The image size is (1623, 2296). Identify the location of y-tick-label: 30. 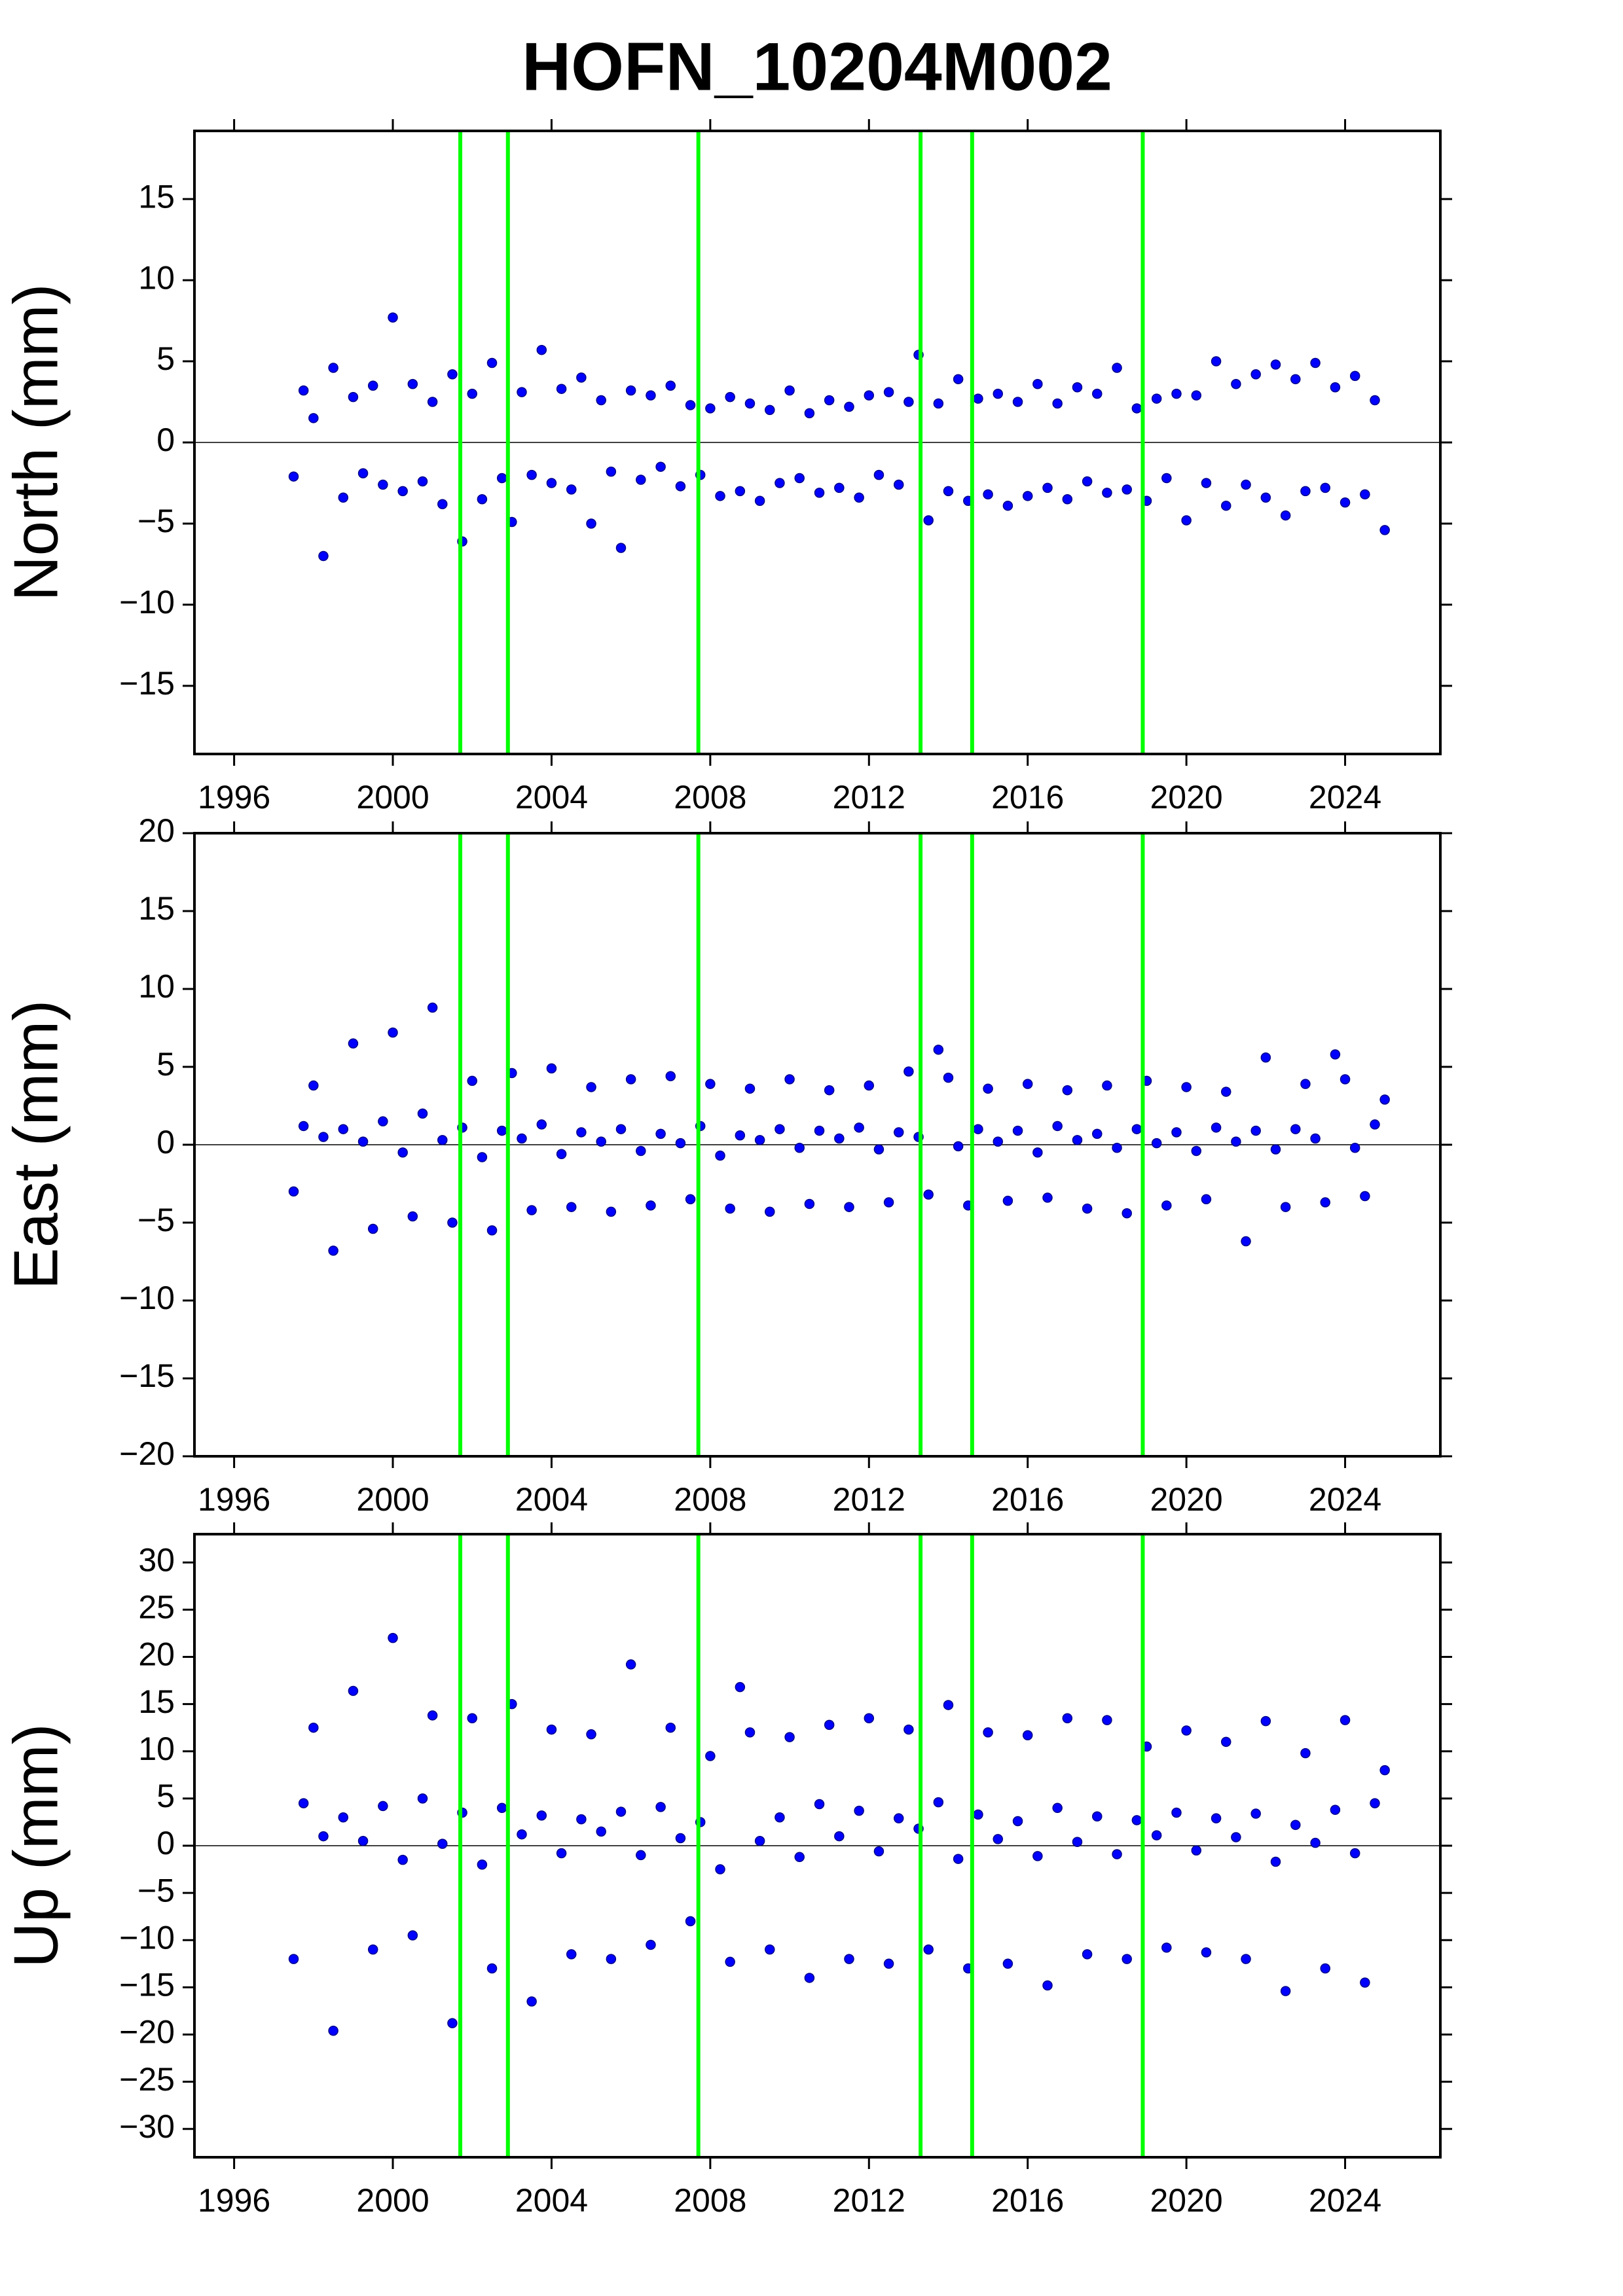
(156, 1559).